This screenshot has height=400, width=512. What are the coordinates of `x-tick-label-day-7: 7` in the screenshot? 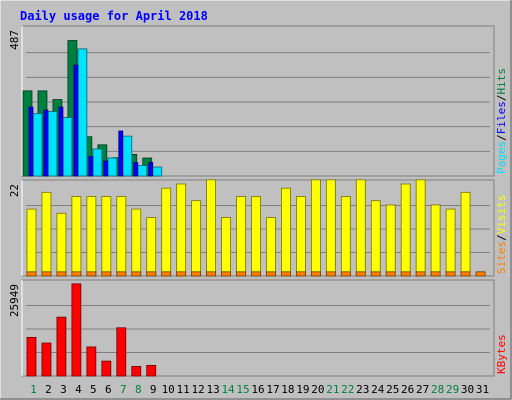 It's located at (123, 389).